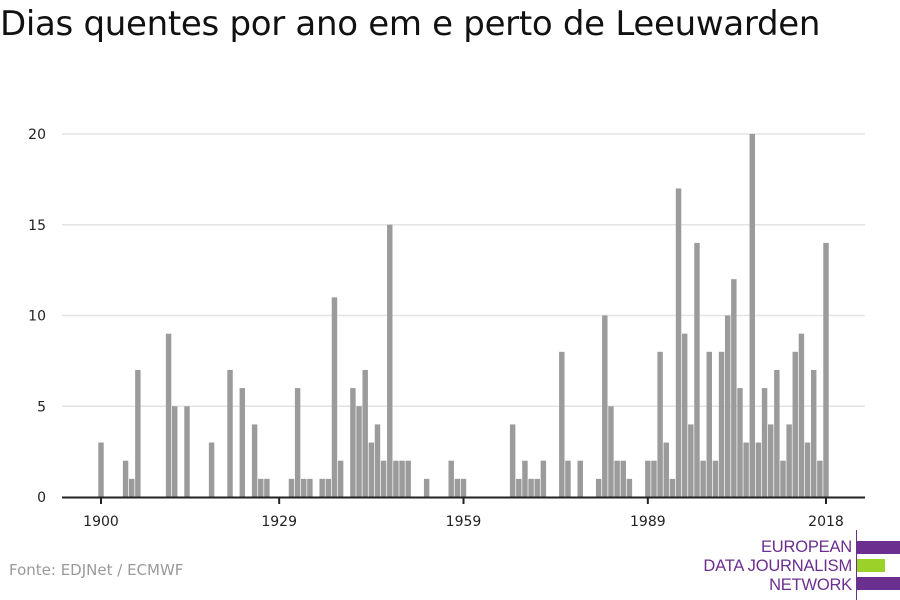 Image resolution: width=900 pixels, height=600 pixels. What do you see at coordinates (871, 565) in the screenshot?
I see `logo-bar-green` at bounding box center [871, 565].